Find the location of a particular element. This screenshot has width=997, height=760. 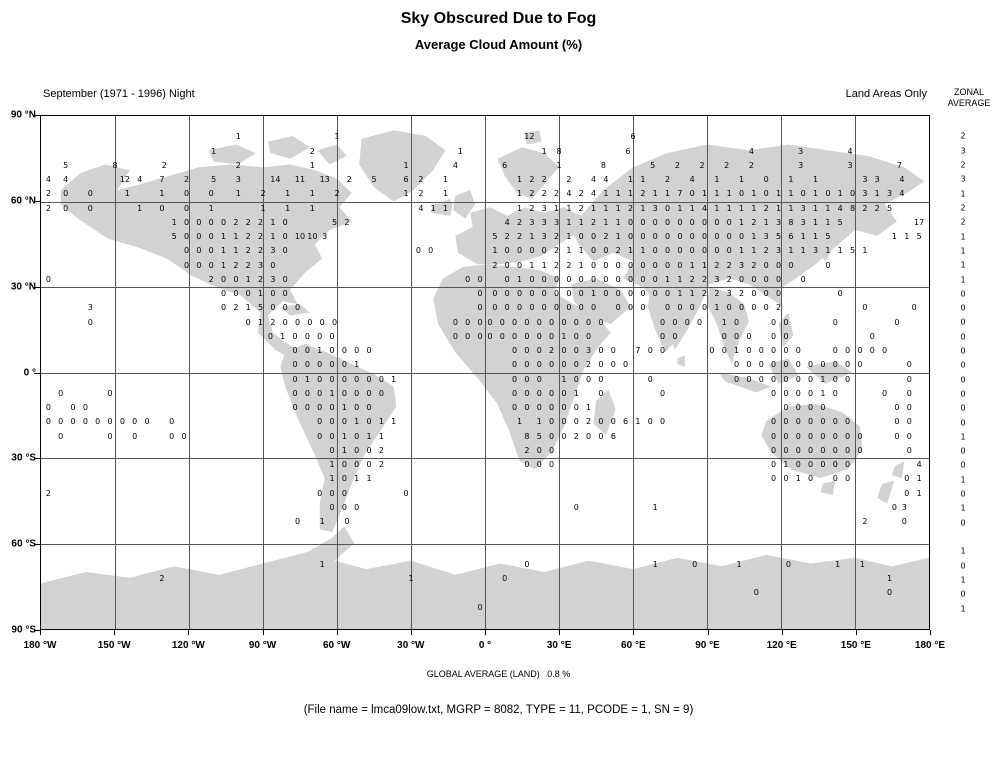

landmass-europe is located at coordinates (518, 236).